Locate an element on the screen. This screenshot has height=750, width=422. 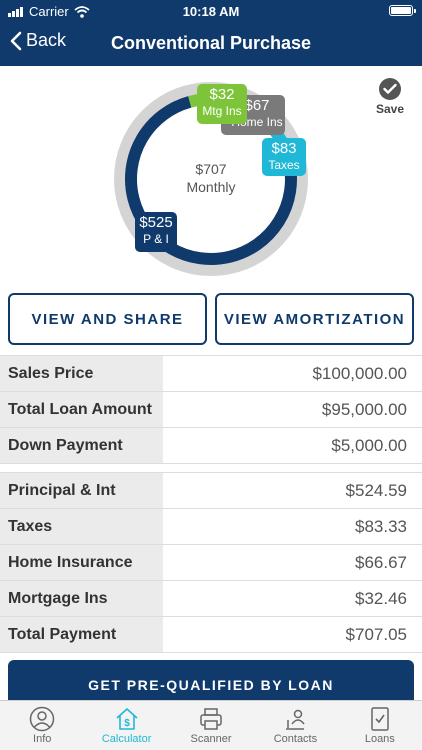
slice-label-mtg-ins: $32 Mtg Ins is located at coordinates (222, 104).